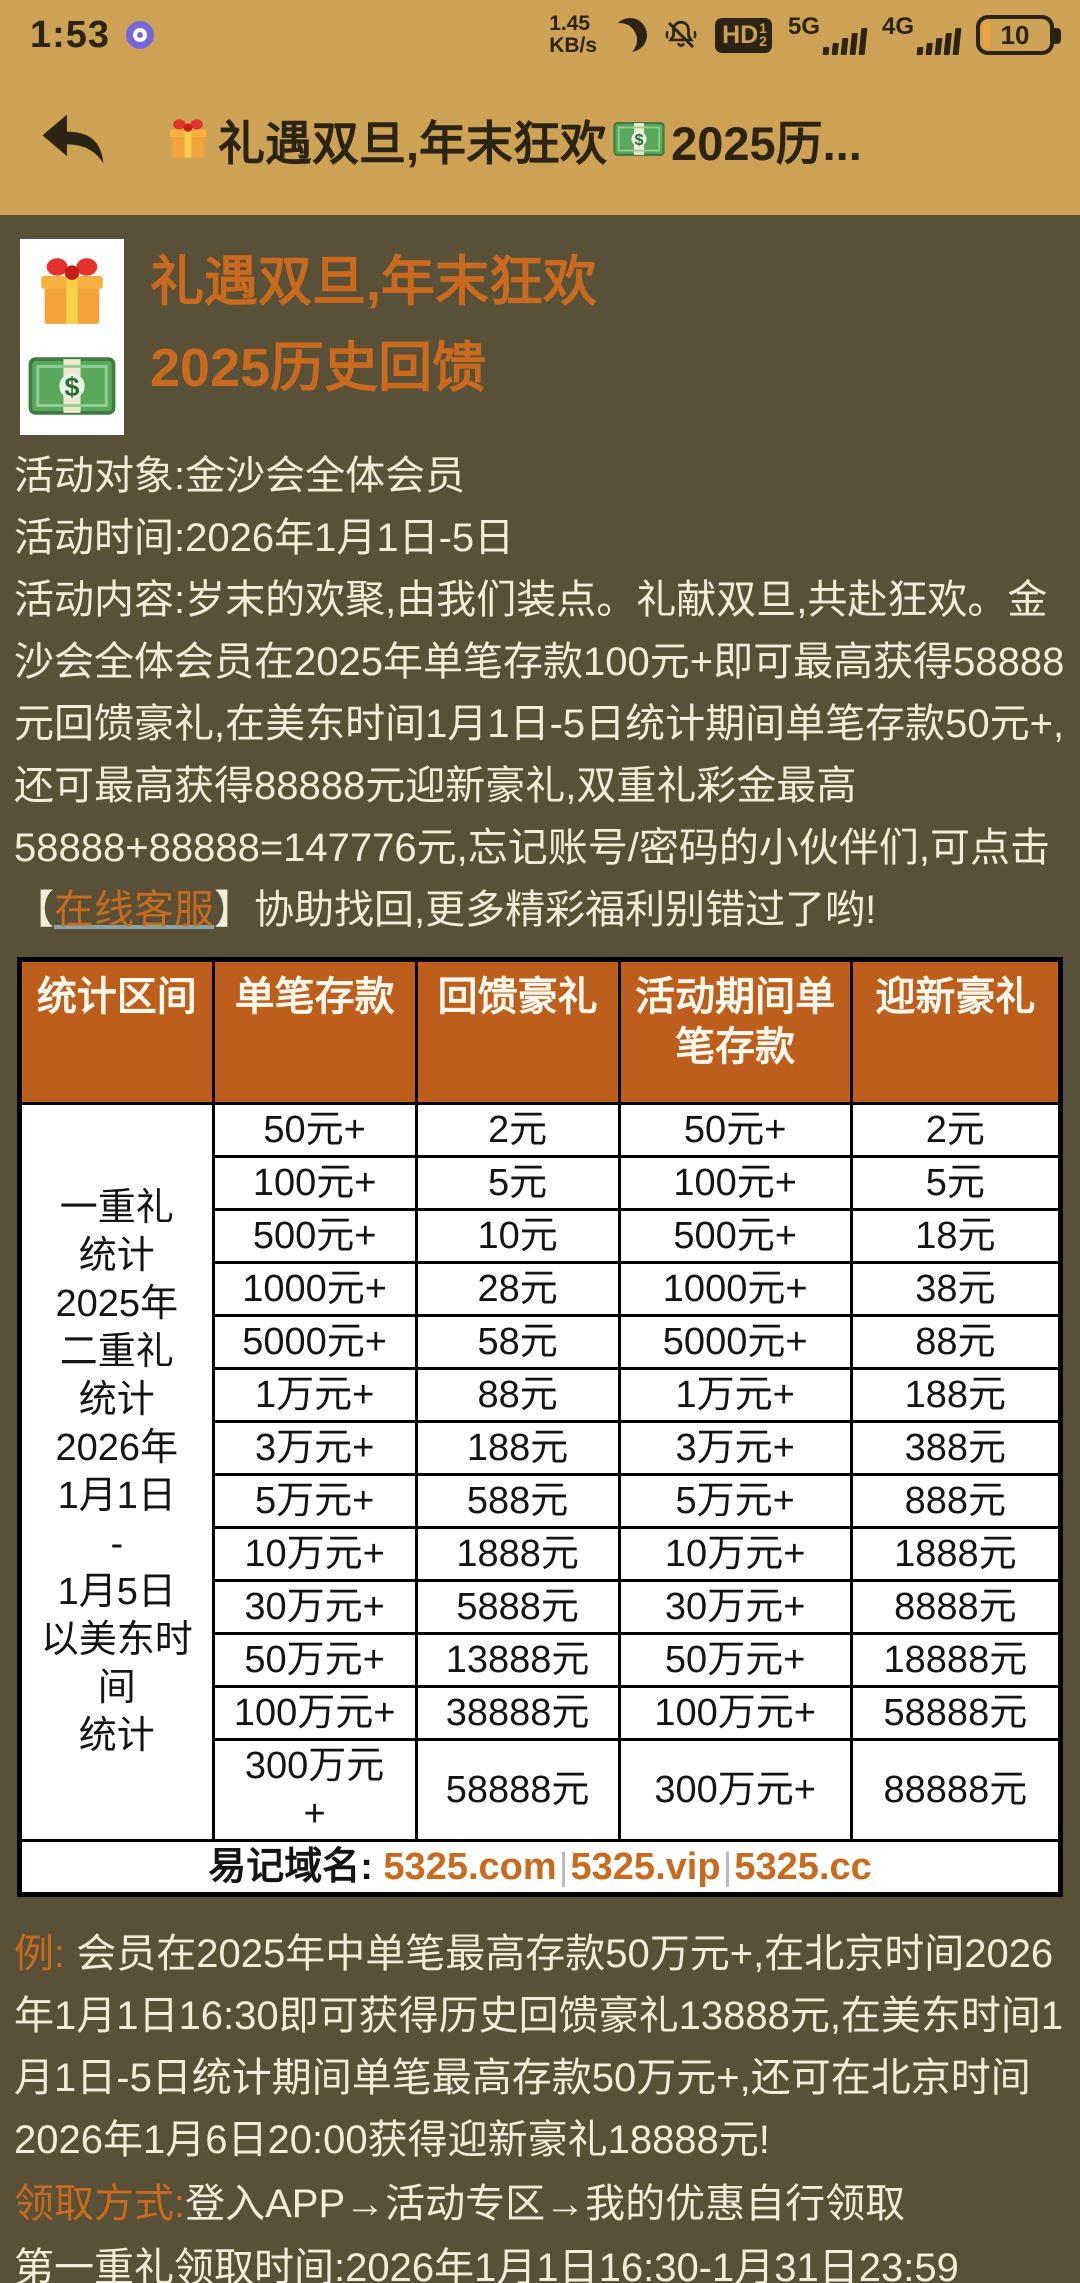  What do you see at coordinates (1018, 35) in the screenshot?
I see `battery-icon: 10` at bounding box center [1018, 35].